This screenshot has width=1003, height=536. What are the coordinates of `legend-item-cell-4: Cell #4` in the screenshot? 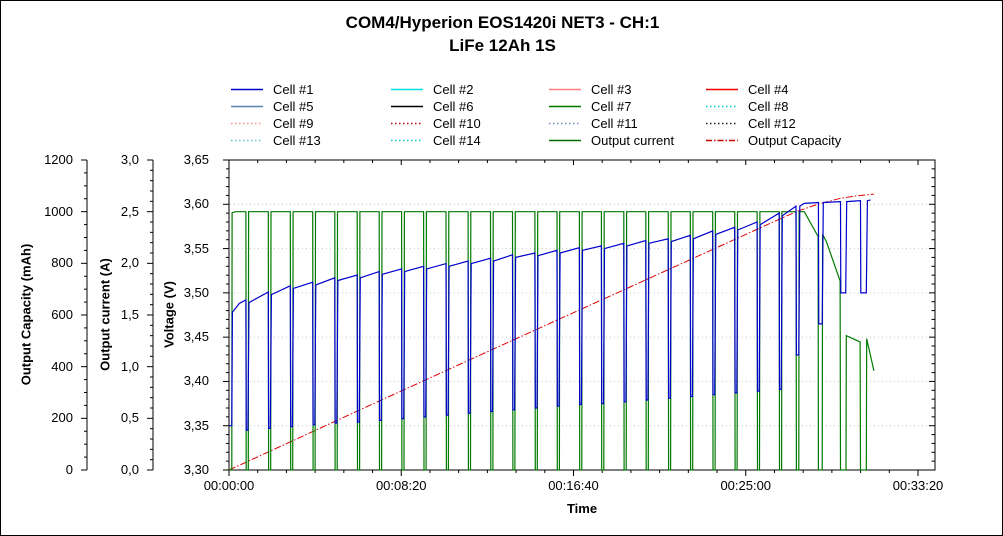 It's located at (821, 89).